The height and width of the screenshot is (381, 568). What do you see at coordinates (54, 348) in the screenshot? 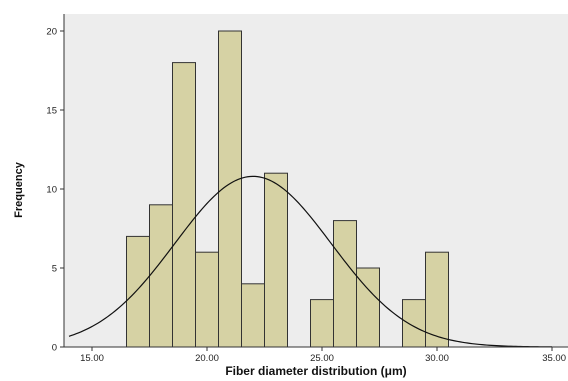
I see `y-tick-label: 0` at bounding box center [54, 348].